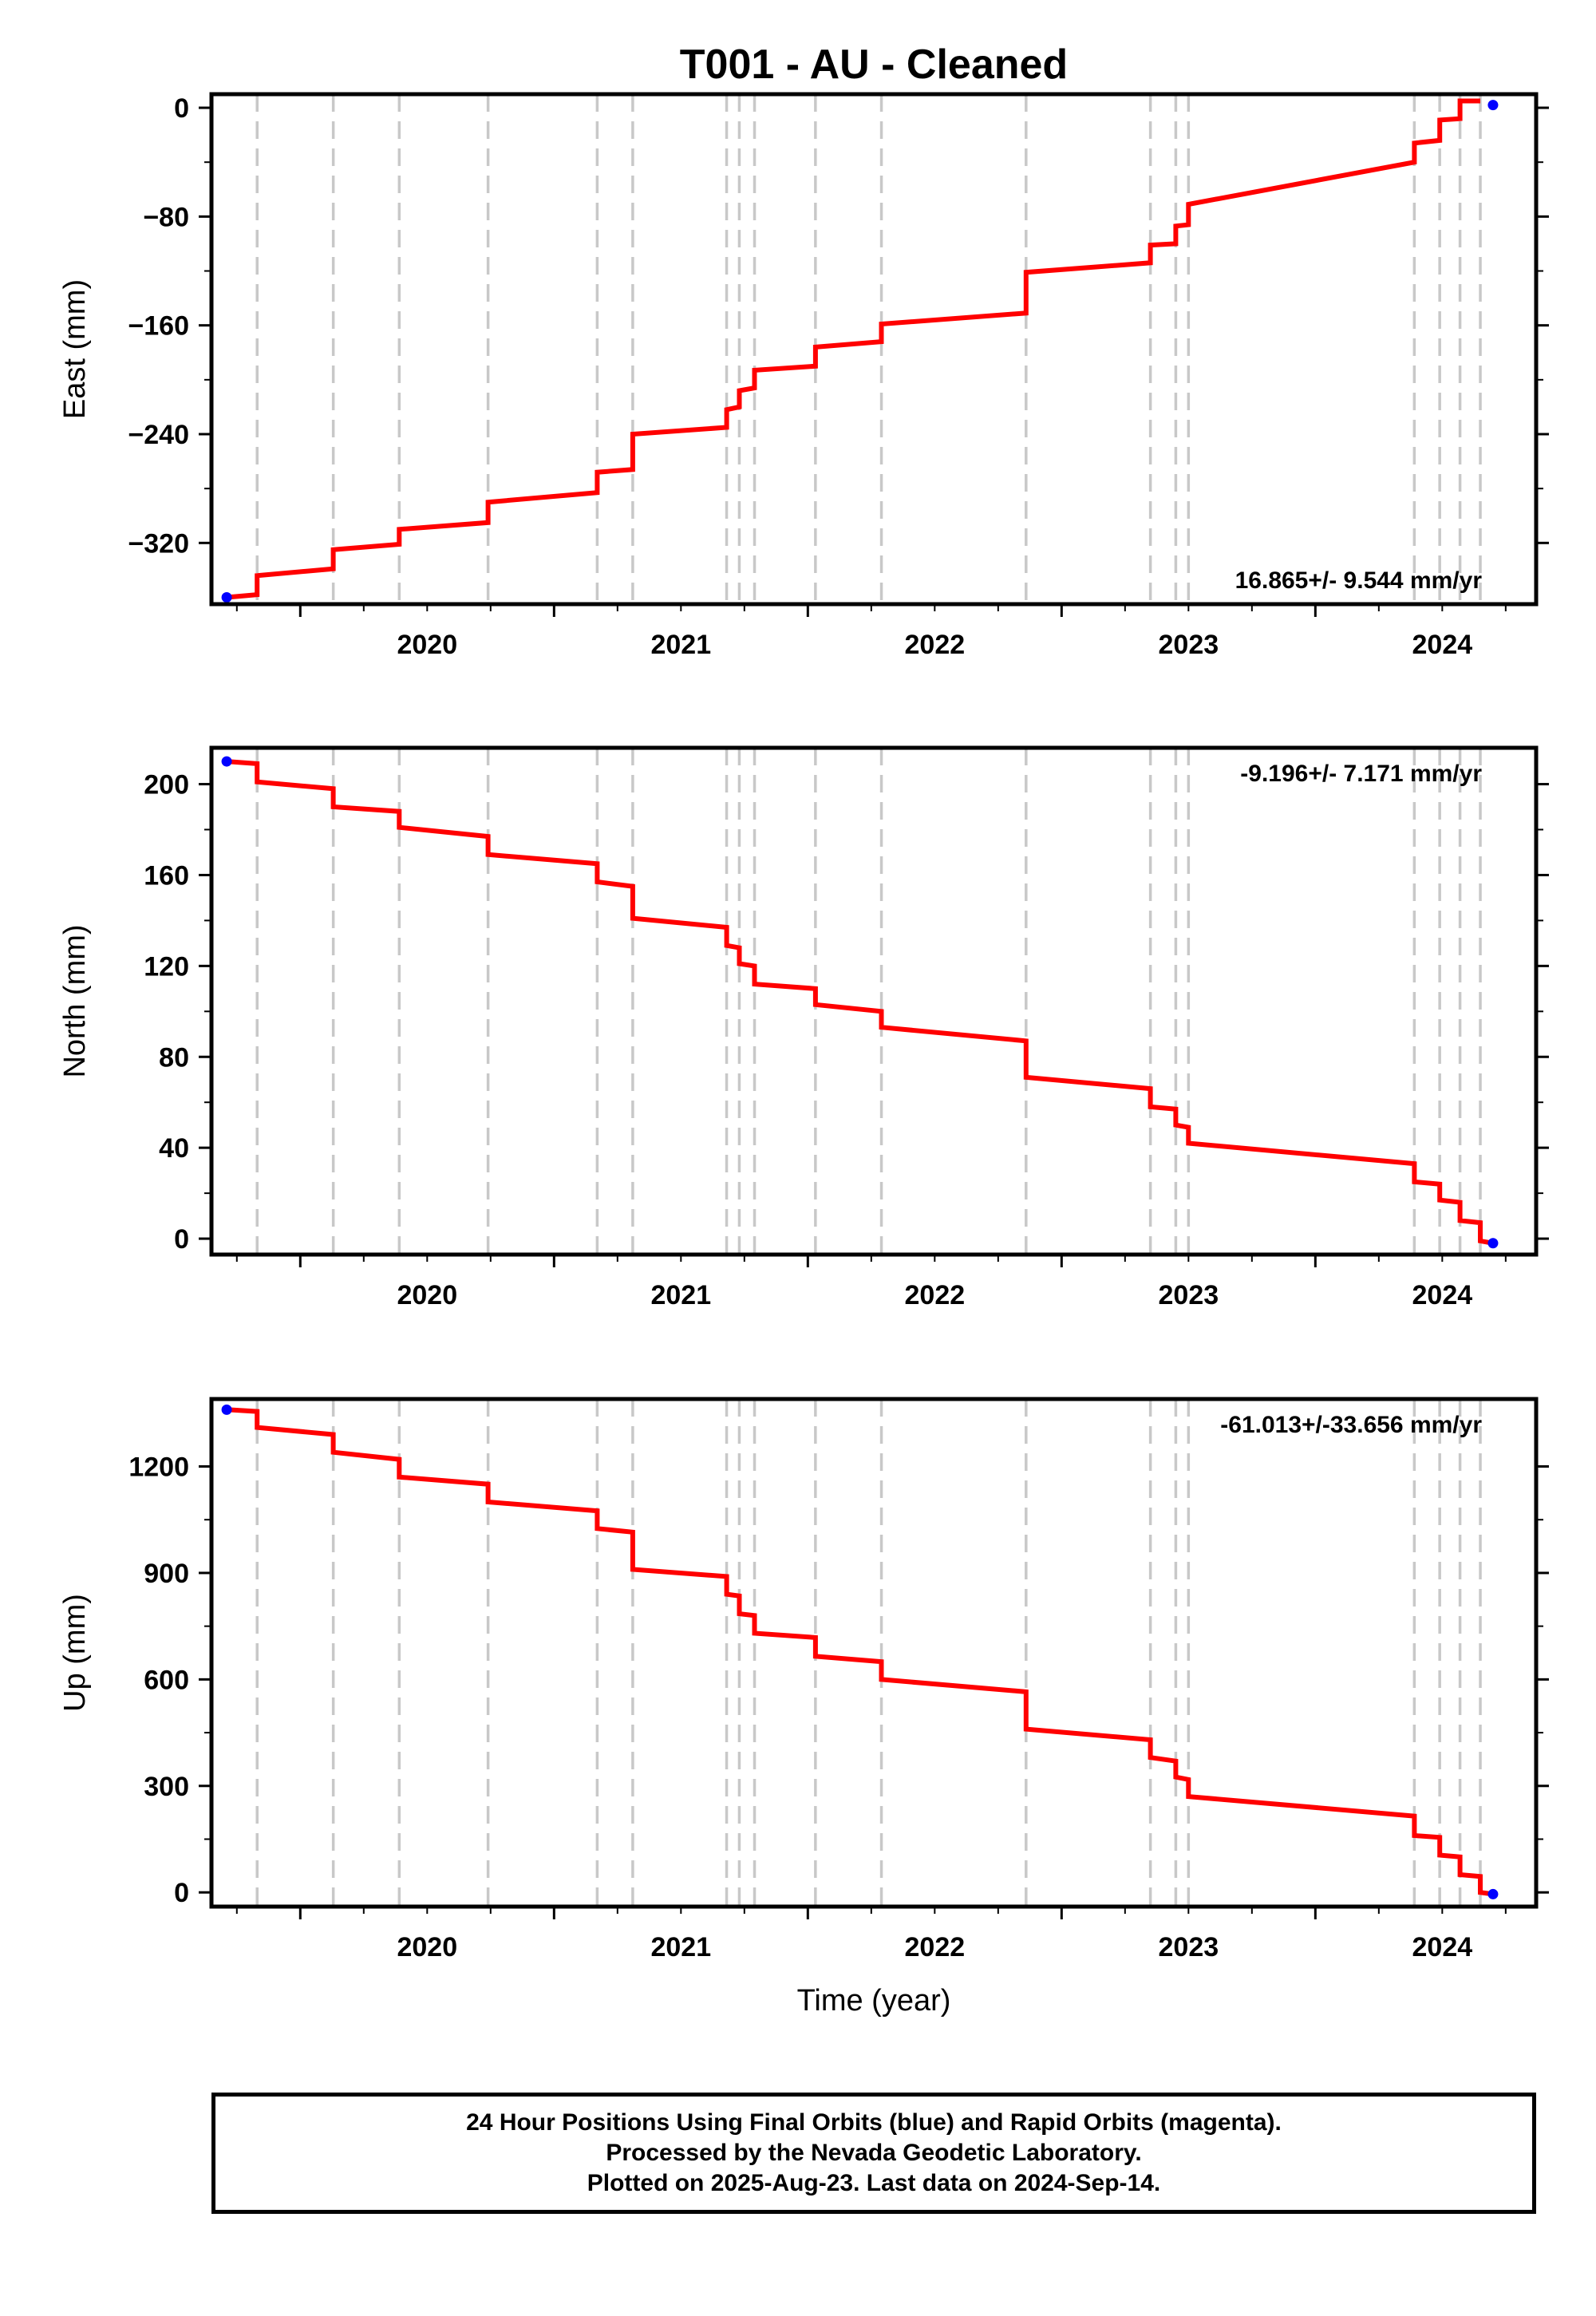 This screenshot has width=1596, height=2316. I want to click on rate-label-east: 16.865+/- 9.544 mm/yr, so click(1359, 580).